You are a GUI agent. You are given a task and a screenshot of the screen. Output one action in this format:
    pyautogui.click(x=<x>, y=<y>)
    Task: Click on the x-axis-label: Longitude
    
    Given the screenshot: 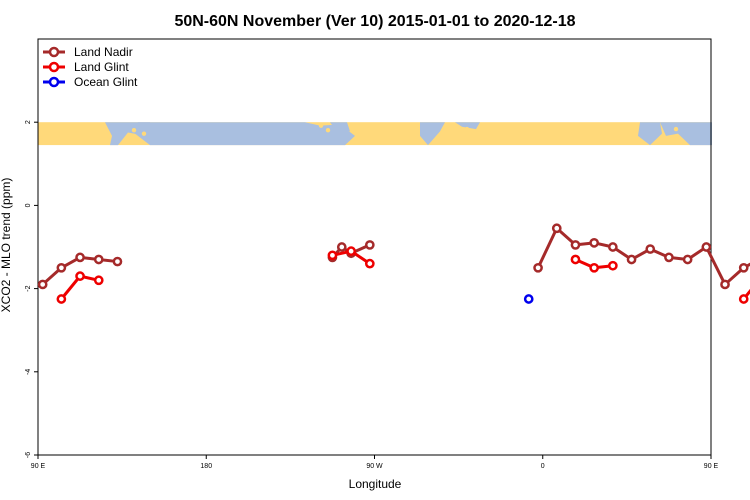 What is the action you would take?
    pyautogui.click(x=375, y=484)
    